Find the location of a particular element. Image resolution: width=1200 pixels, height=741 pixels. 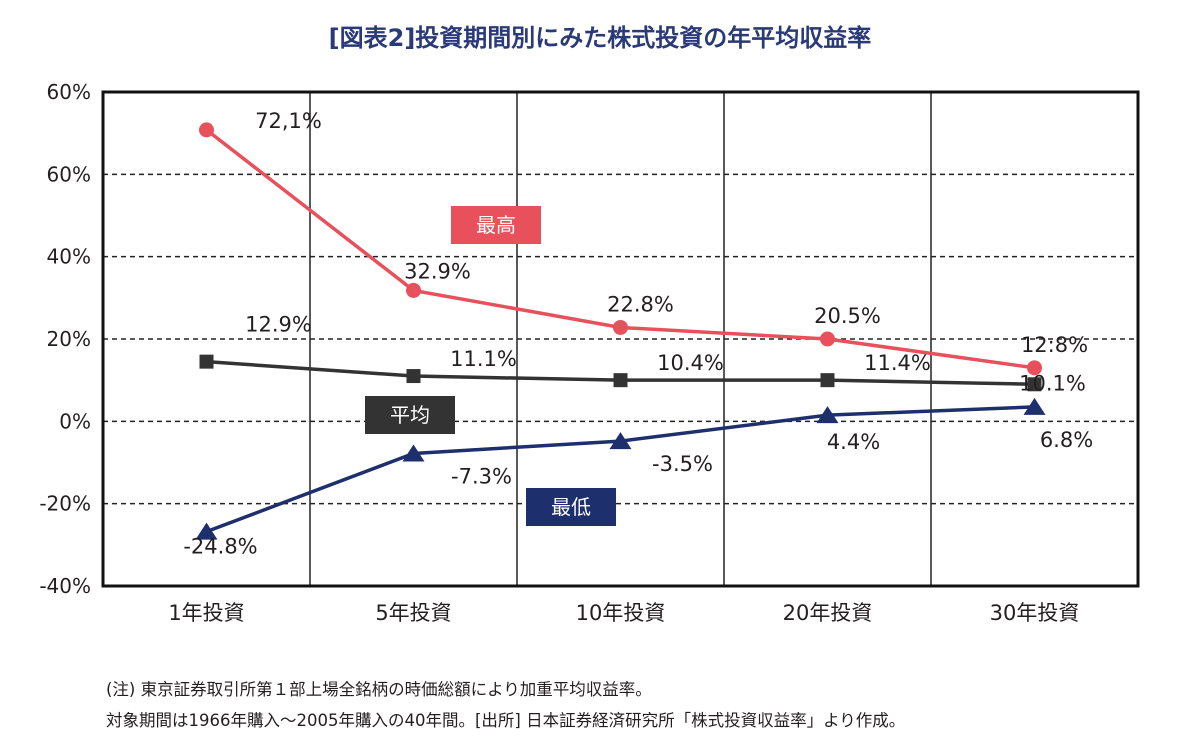

data-label: 22.8% is located at coordinates (640, 304).